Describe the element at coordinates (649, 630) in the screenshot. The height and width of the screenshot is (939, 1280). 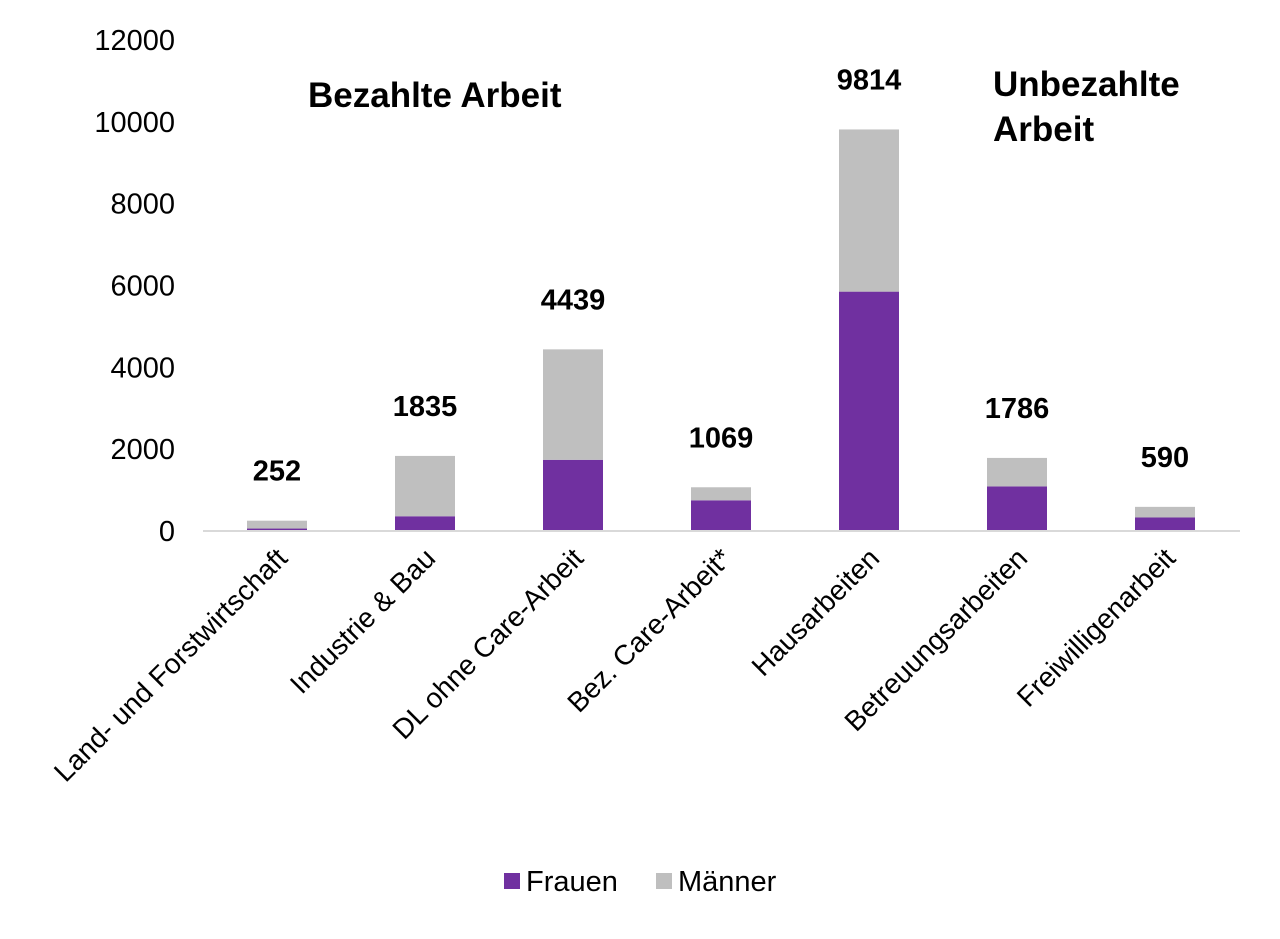
I see `x-category-label: Bez. Care-Arbeit*` at that location.